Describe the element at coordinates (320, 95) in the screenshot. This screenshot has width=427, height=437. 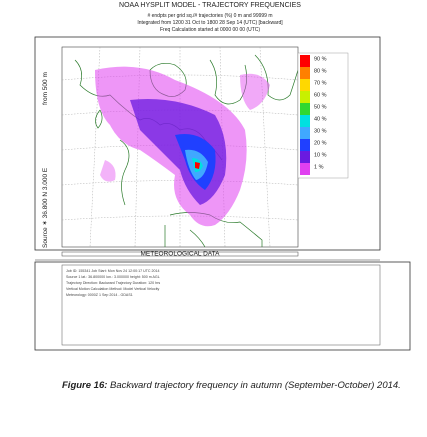
I see `legend-label: 60 %` at that location.